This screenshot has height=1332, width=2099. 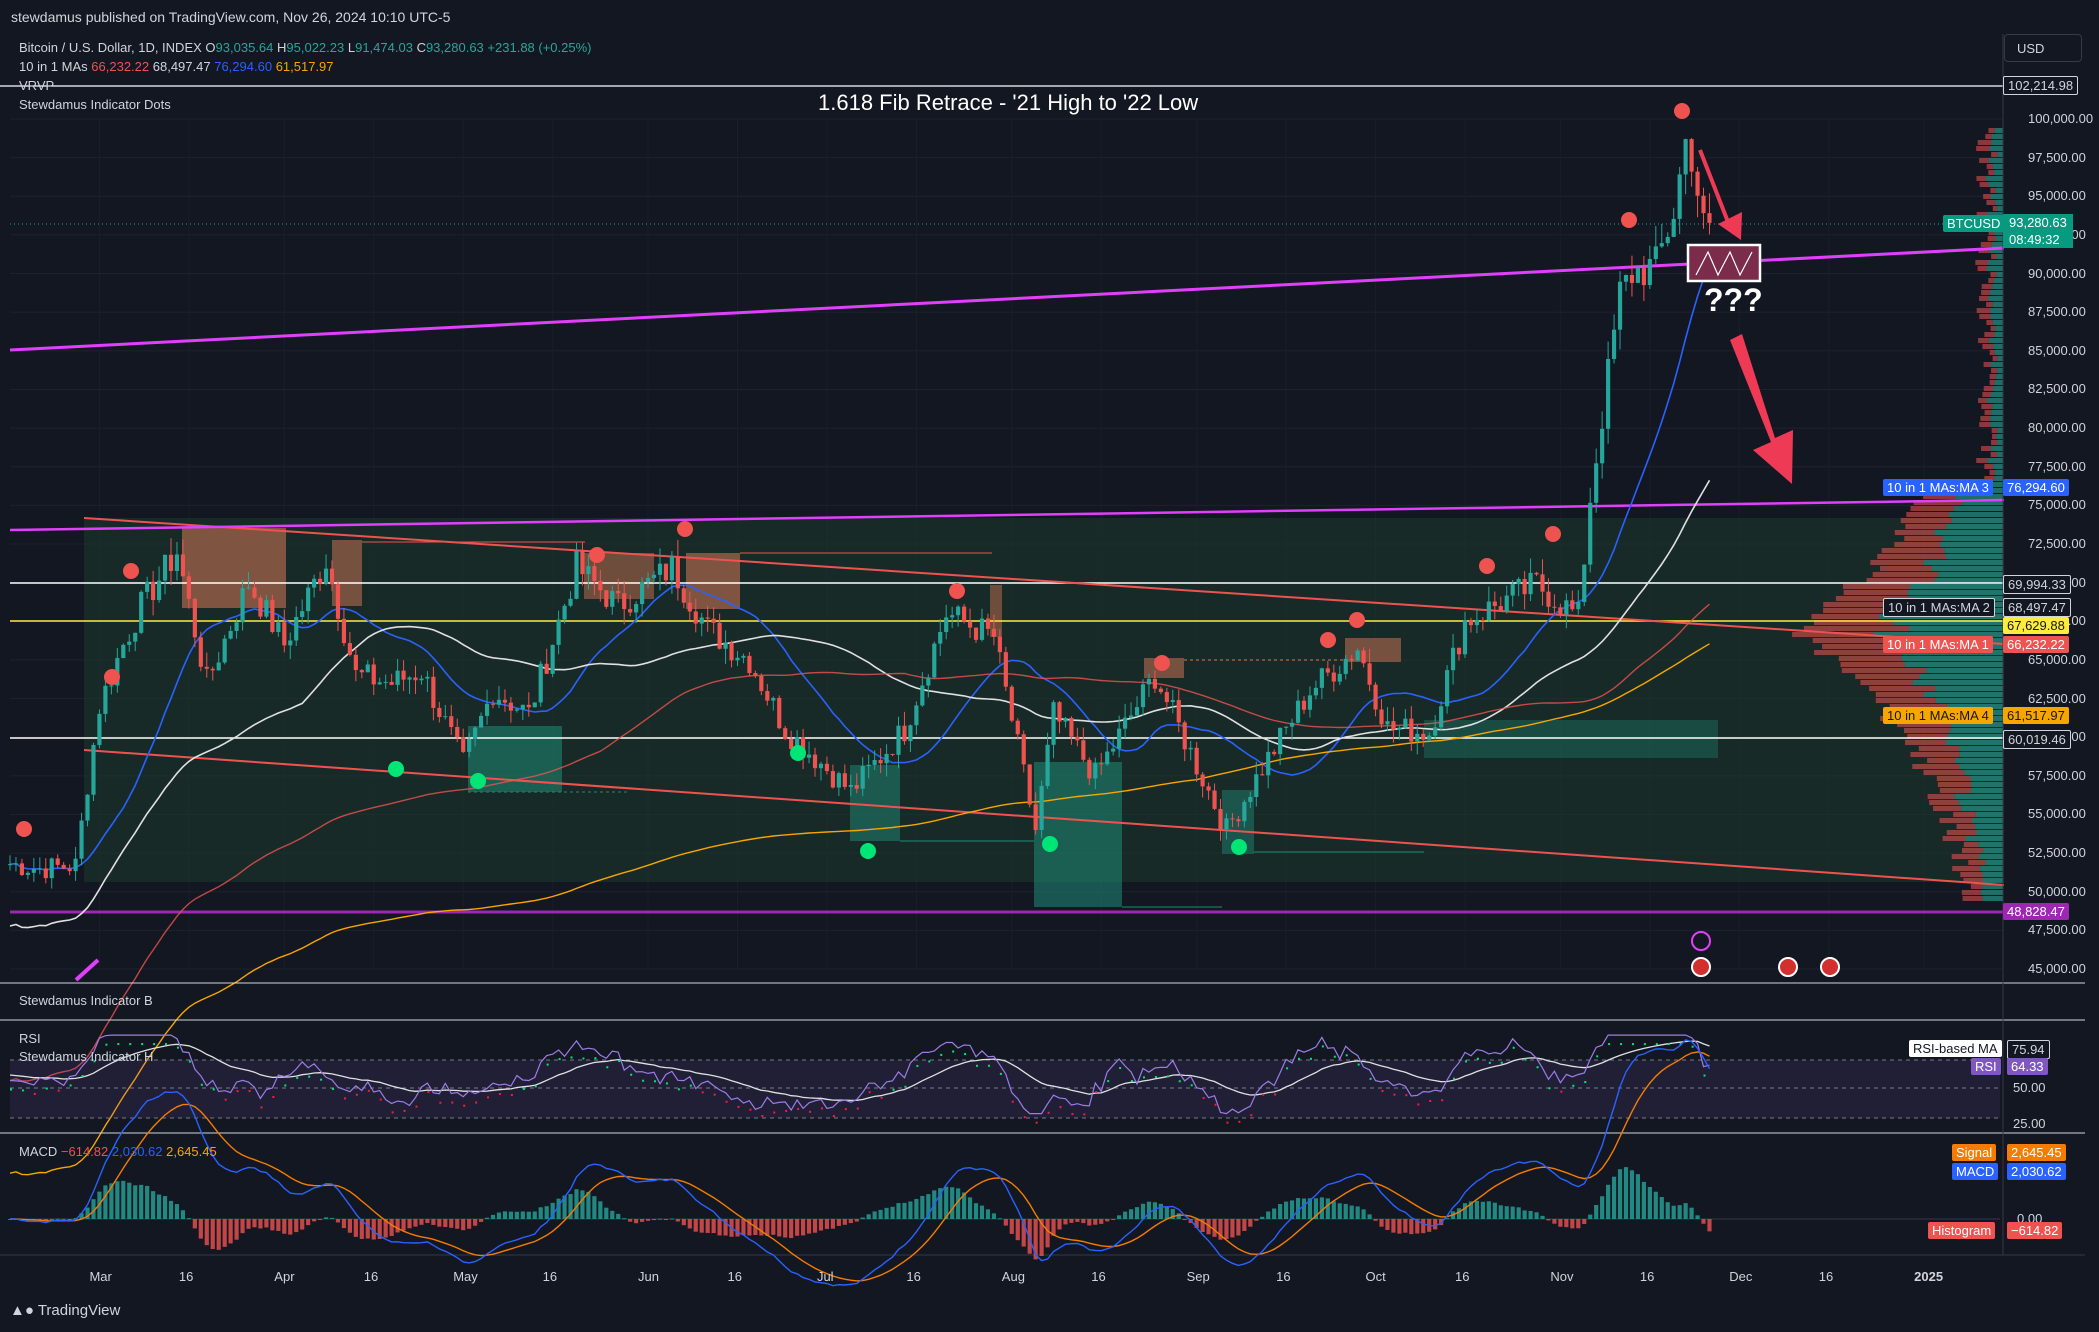 What do you see at coordinates (243, 66) in the screenshot?
I see `ma3-value: 76,294.60` at bounding box center [243, 66].